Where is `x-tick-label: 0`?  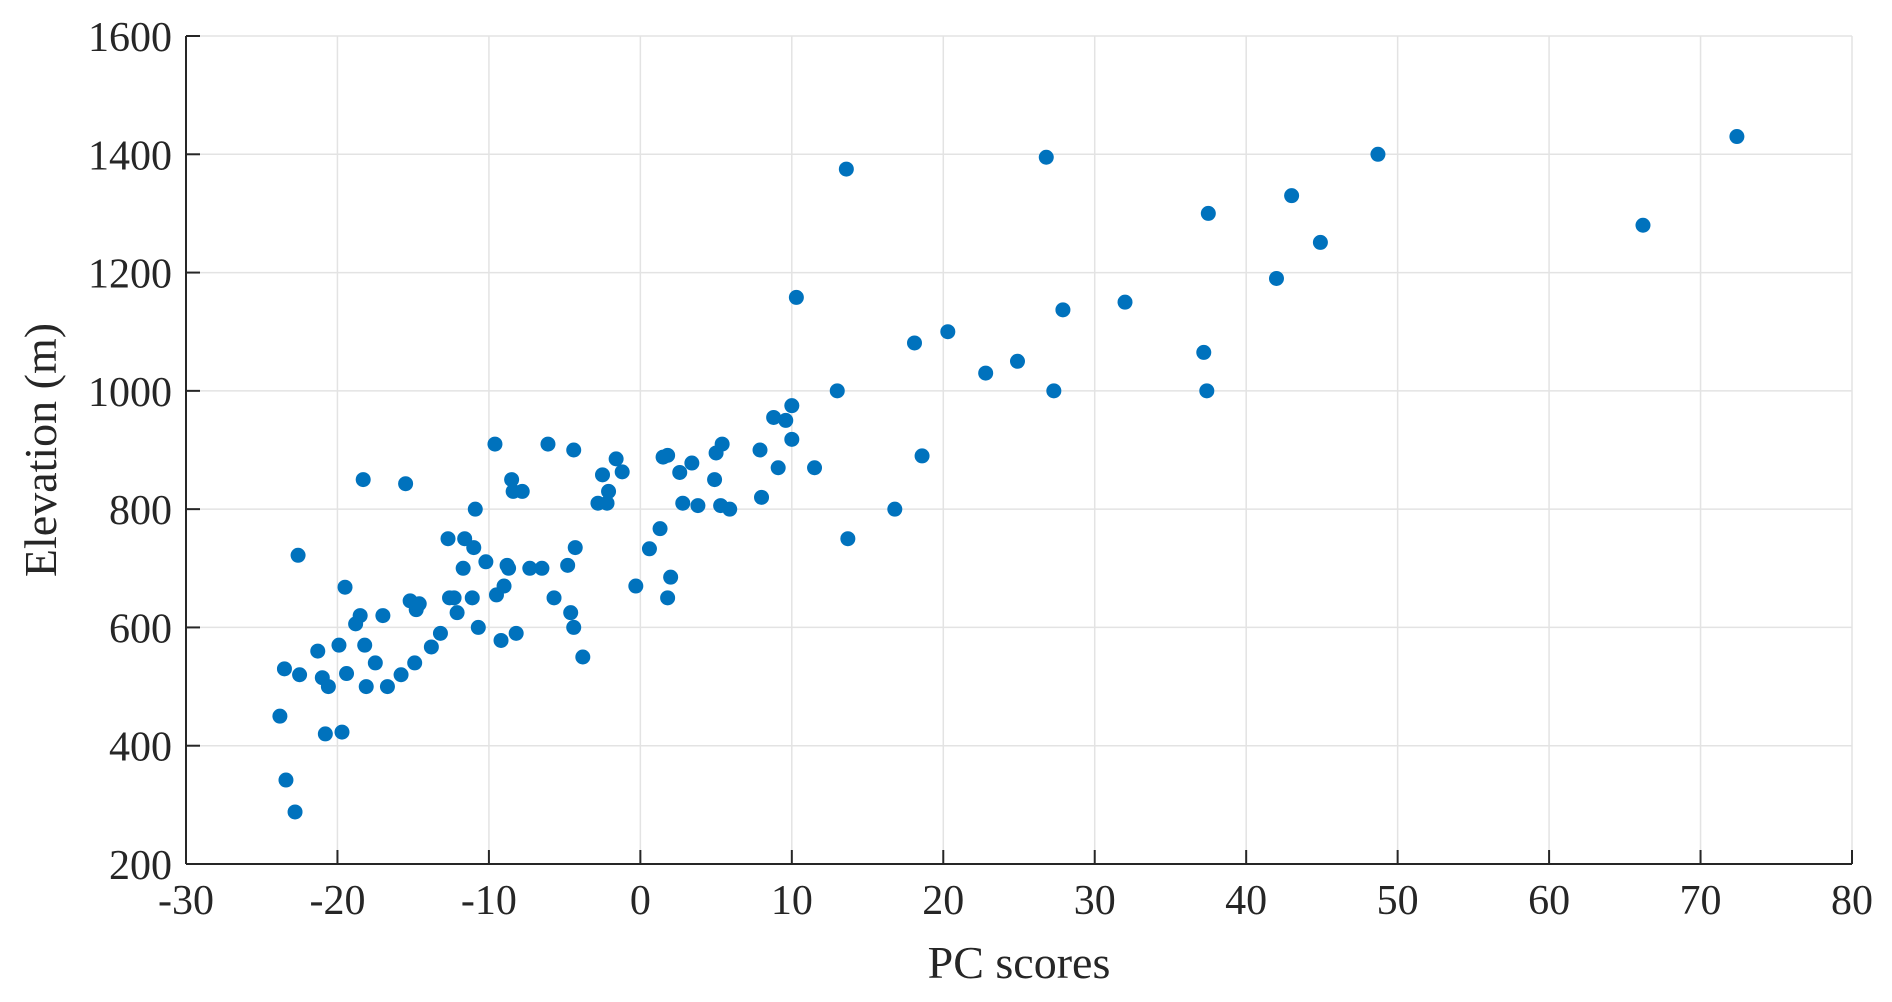 x-tick-label: 0 is located at coordinates (640, 901).